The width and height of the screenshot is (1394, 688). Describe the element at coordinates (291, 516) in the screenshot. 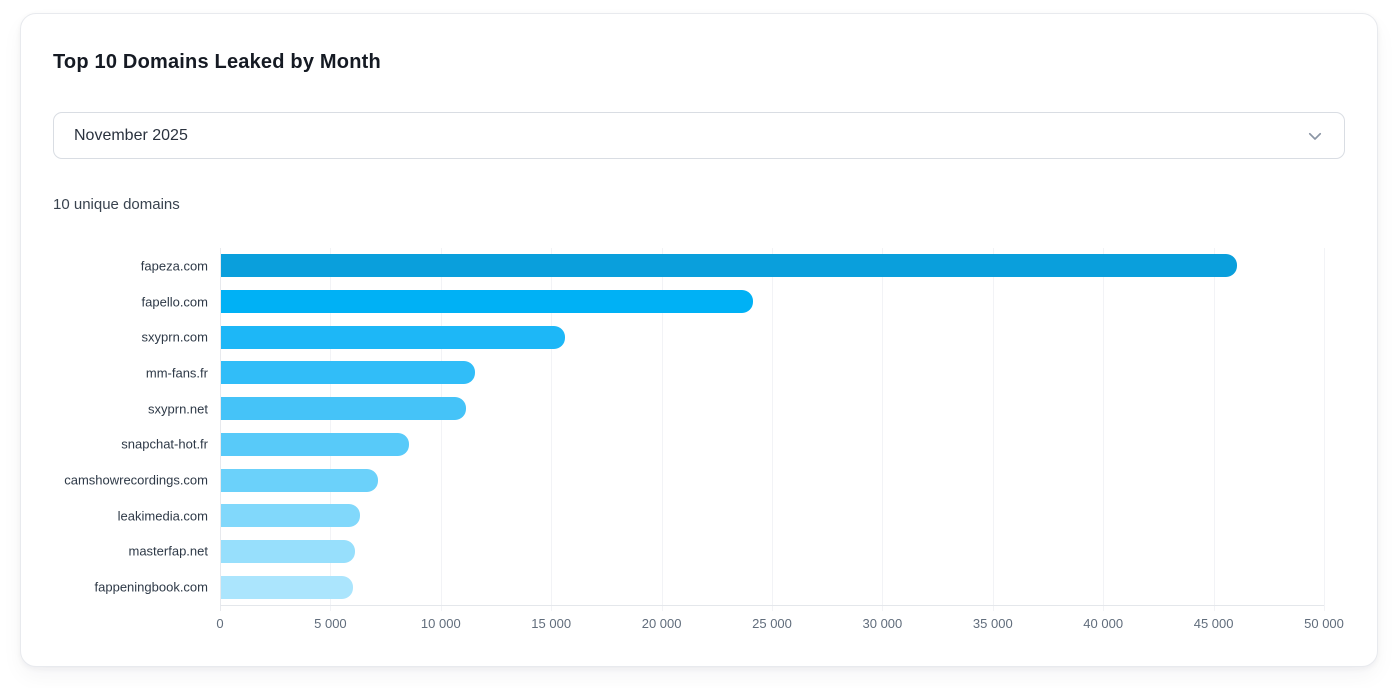

I see `bar-leakimedia.com` at that location.